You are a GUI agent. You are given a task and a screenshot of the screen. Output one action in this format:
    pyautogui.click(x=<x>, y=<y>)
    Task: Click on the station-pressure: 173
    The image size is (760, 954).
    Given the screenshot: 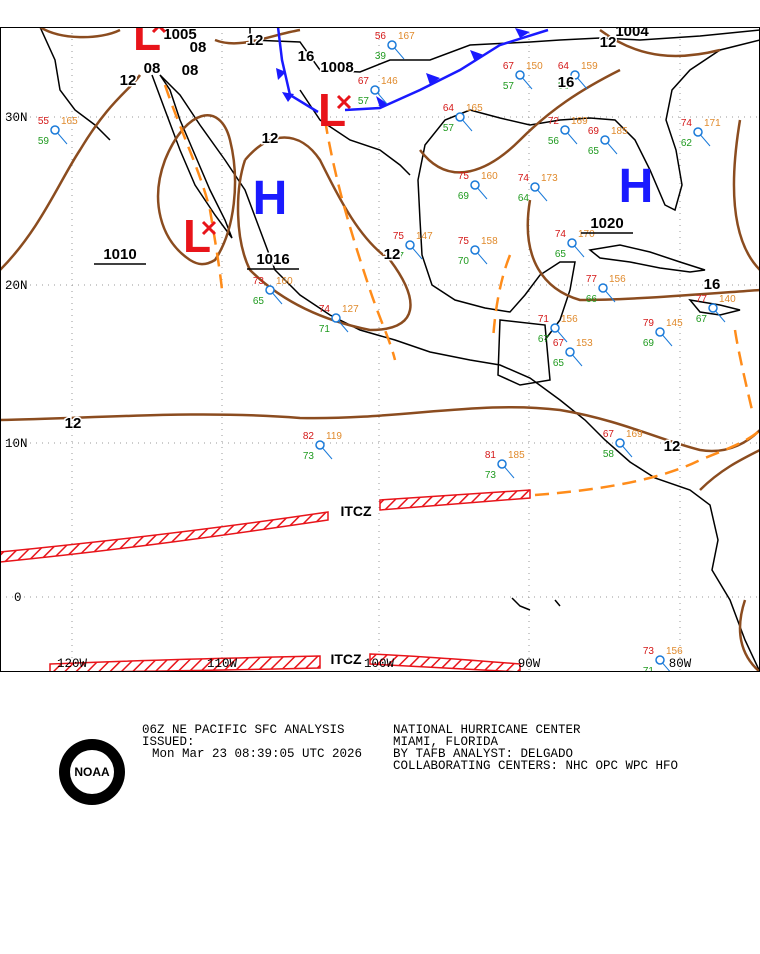 What is the action you would take?
    pyautogui.click(x=549, y=178)
    